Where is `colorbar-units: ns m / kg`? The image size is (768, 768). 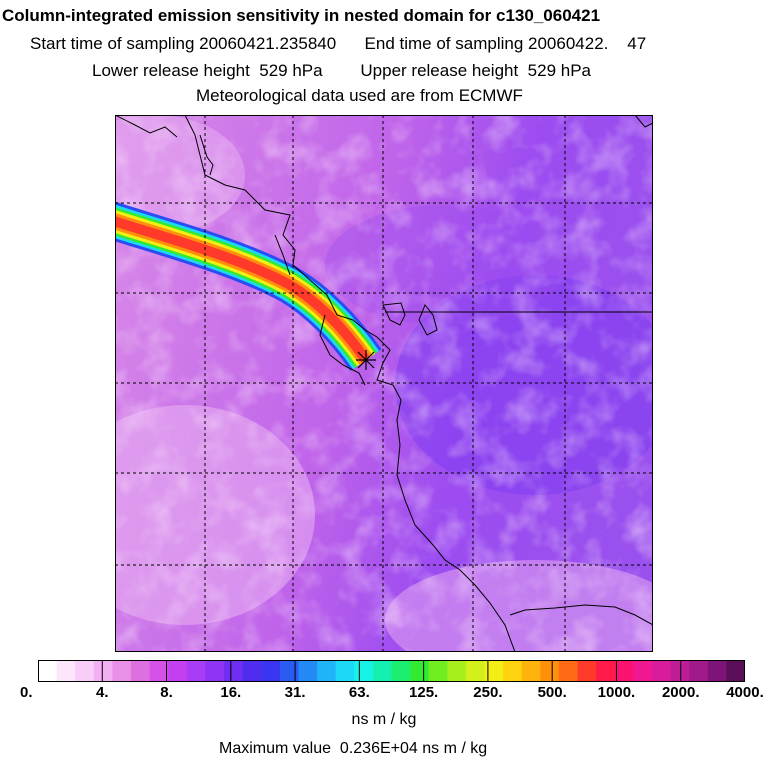
colorbar-units: ns m / kg is located at coordinates (384, 719).